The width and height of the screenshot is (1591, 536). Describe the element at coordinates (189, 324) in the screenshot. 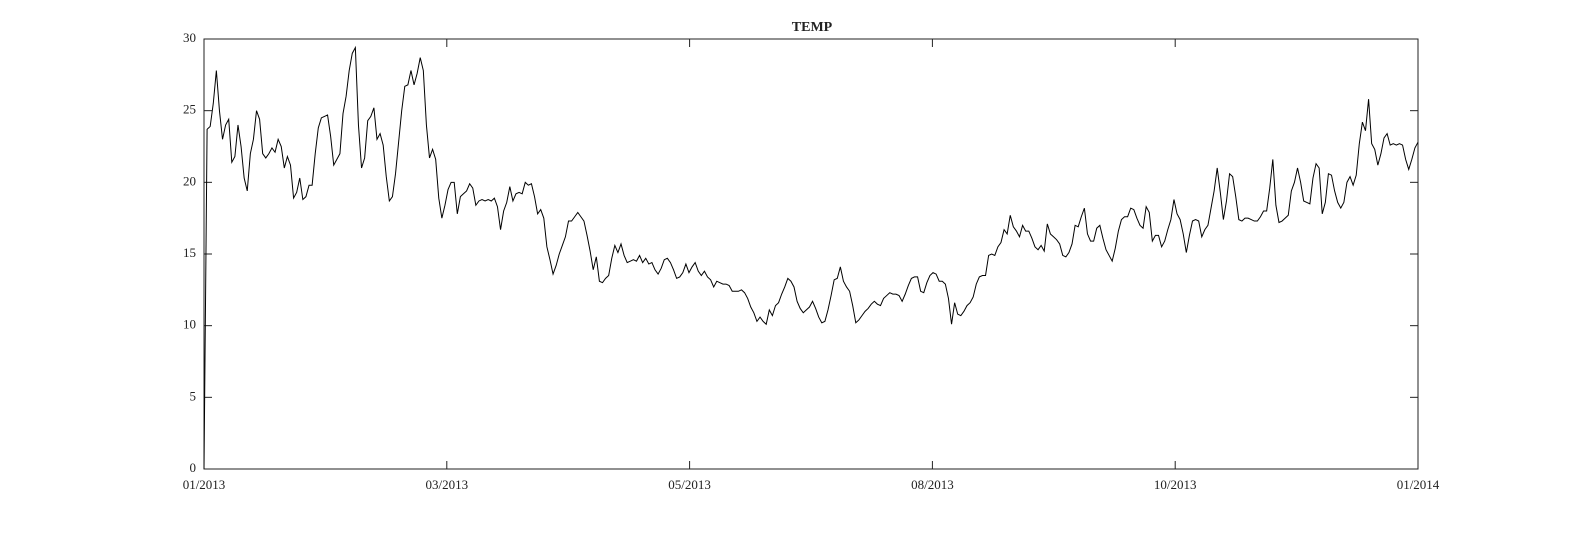

I see `y-tick-label: 10` at that location.